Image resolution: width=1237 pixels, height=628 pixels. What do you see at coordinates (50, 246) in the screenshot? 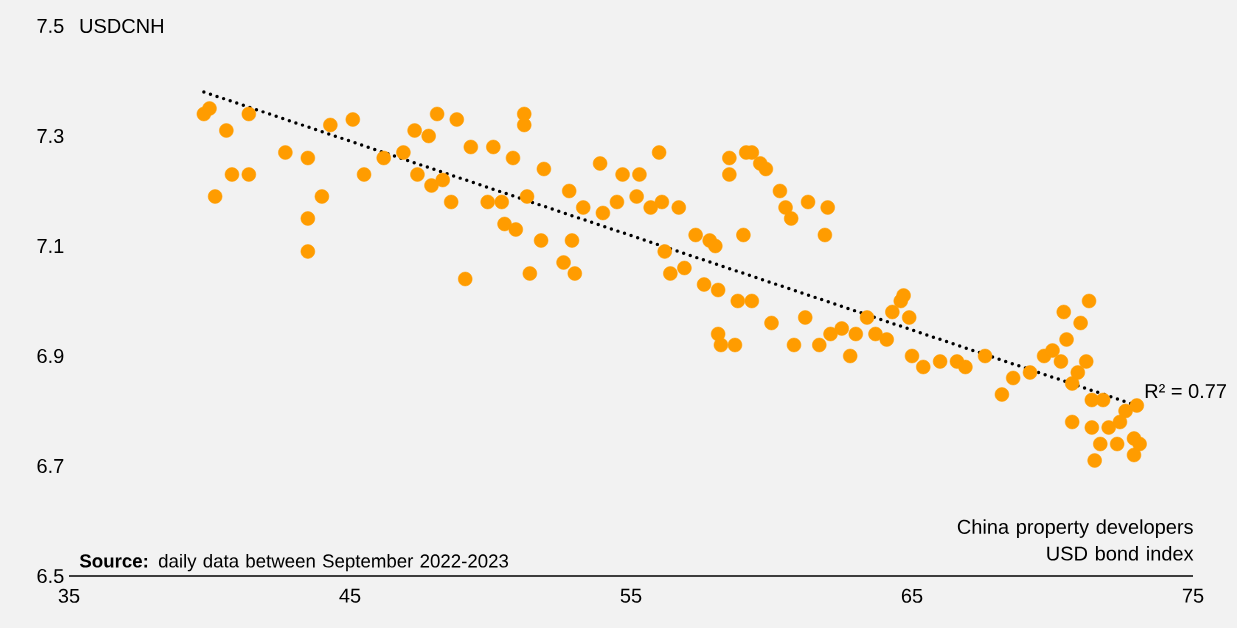
I see `y-tick-label: 7.1` at bounding box center [50, 246].